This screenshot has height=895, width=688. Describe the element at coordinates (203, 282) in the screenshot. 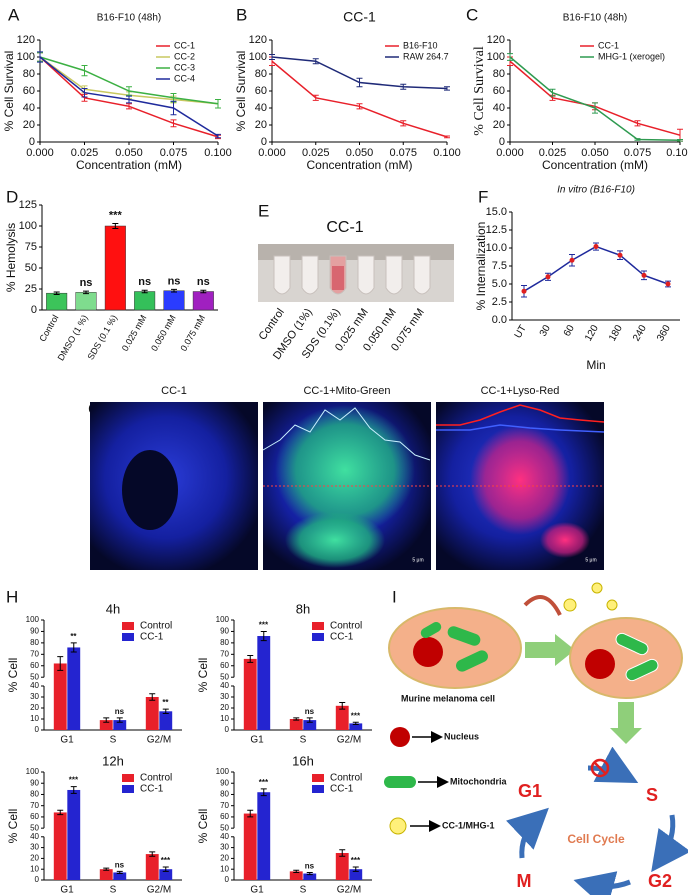

I see `significance: ns` at that location.